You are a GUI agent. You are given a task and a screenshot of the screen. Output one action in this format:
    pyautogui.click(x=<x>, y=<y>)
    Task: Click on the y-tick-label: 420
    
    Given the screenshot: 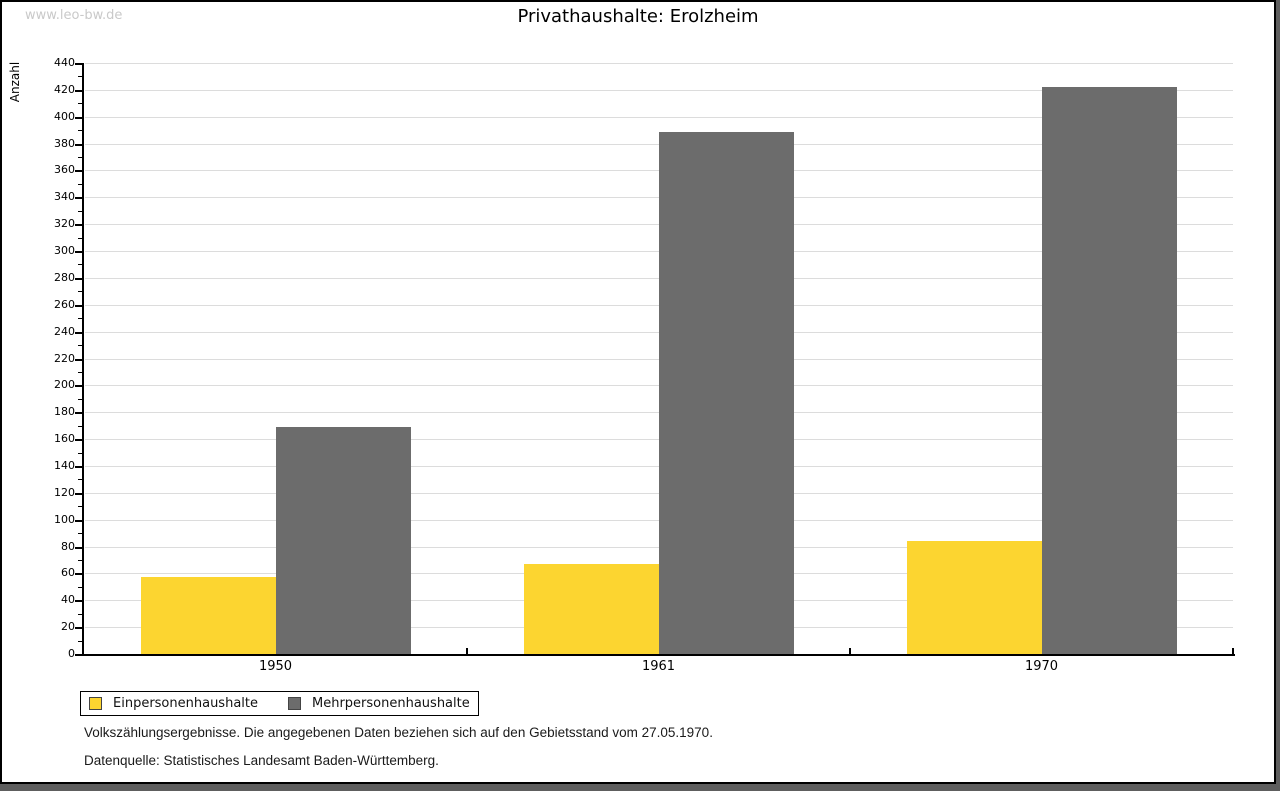 What is the action you would take?
    pyautogui.click(x=64, y=89)
    